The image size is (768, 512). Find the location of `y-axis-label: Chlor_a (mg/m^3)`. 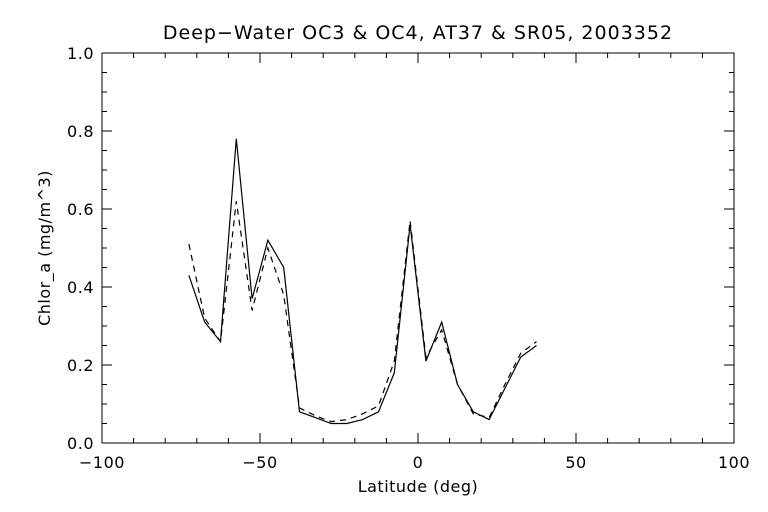

y-axis-label: Chlor_a (mg/m^3) is located at coordinates (45, 248).